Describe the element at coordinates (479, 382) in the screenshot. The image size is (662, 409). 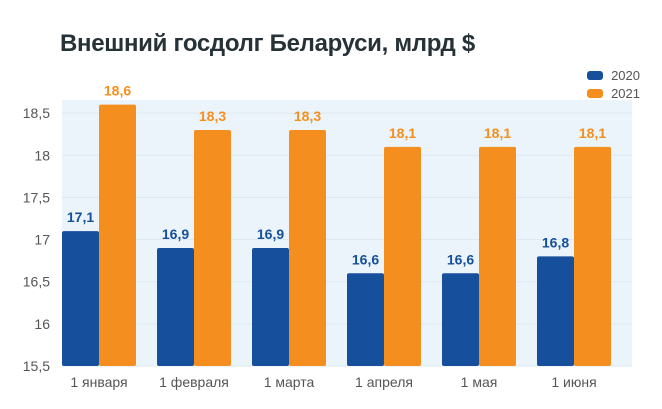
I see `x-tick-label: 1 мая` at that location.